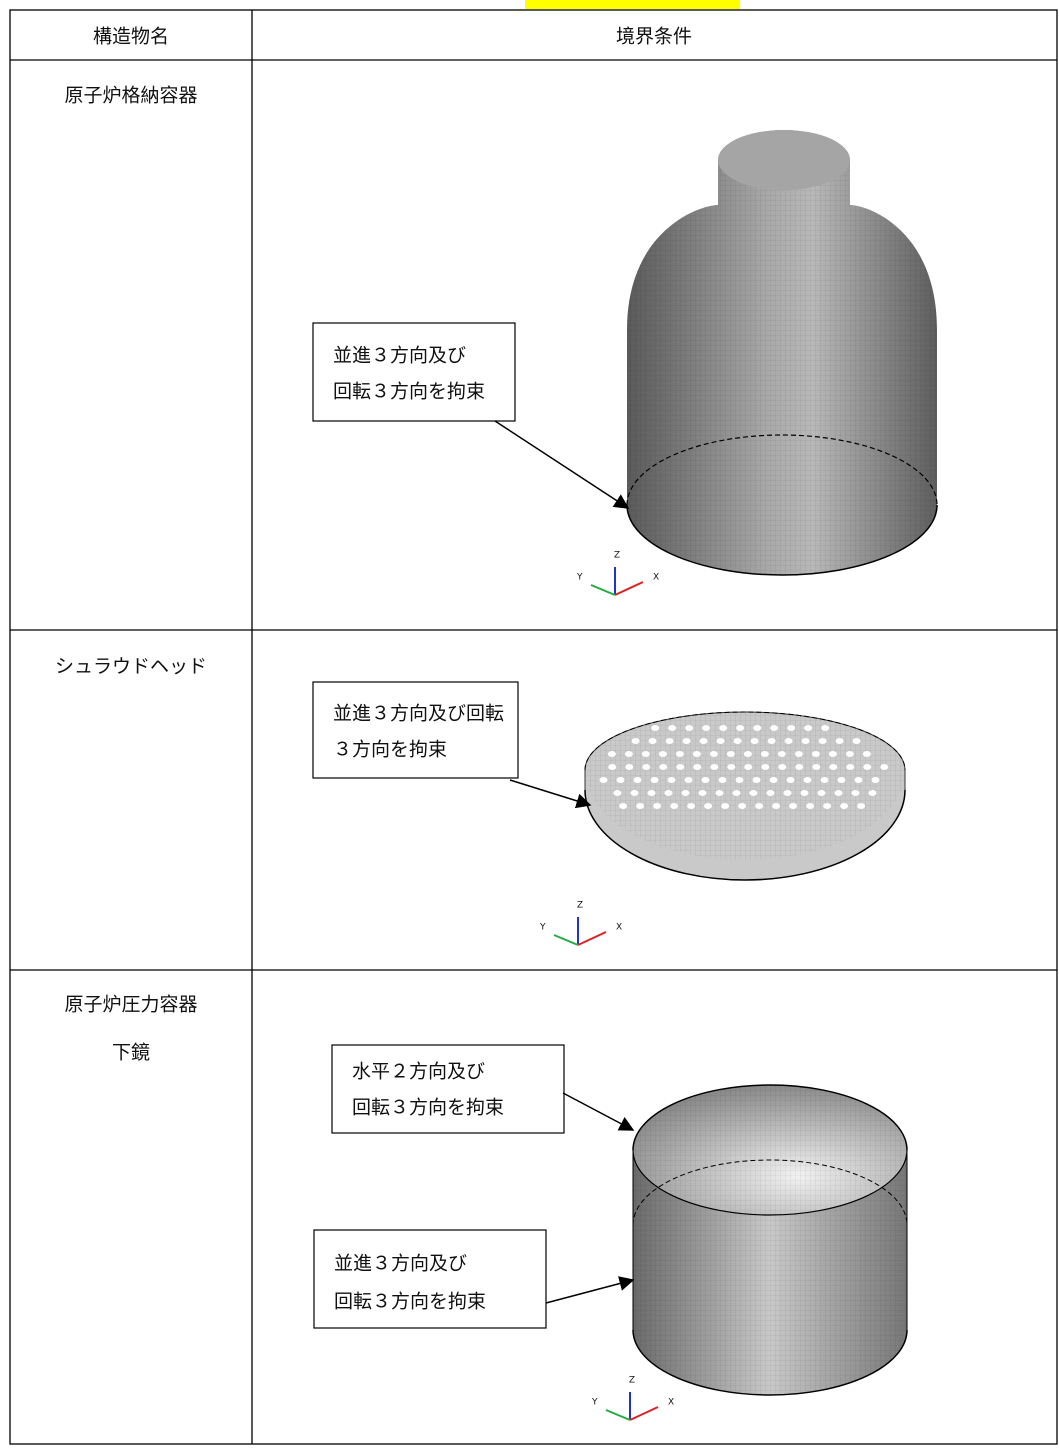 This screenshot has height=1449, width=1059. Describe the element at coordinates (603, 590) in the screenshot. I see `y-axis` at that location.